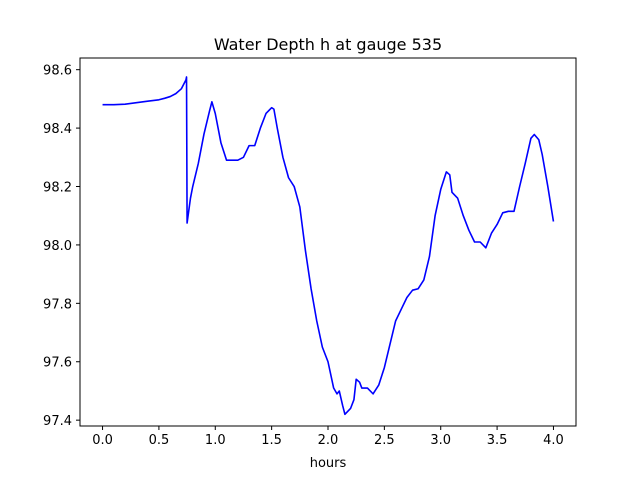  Describe the element at coordinates (328, 440) in the screenshot. I see `x-tick-label: 2.0` at that location.